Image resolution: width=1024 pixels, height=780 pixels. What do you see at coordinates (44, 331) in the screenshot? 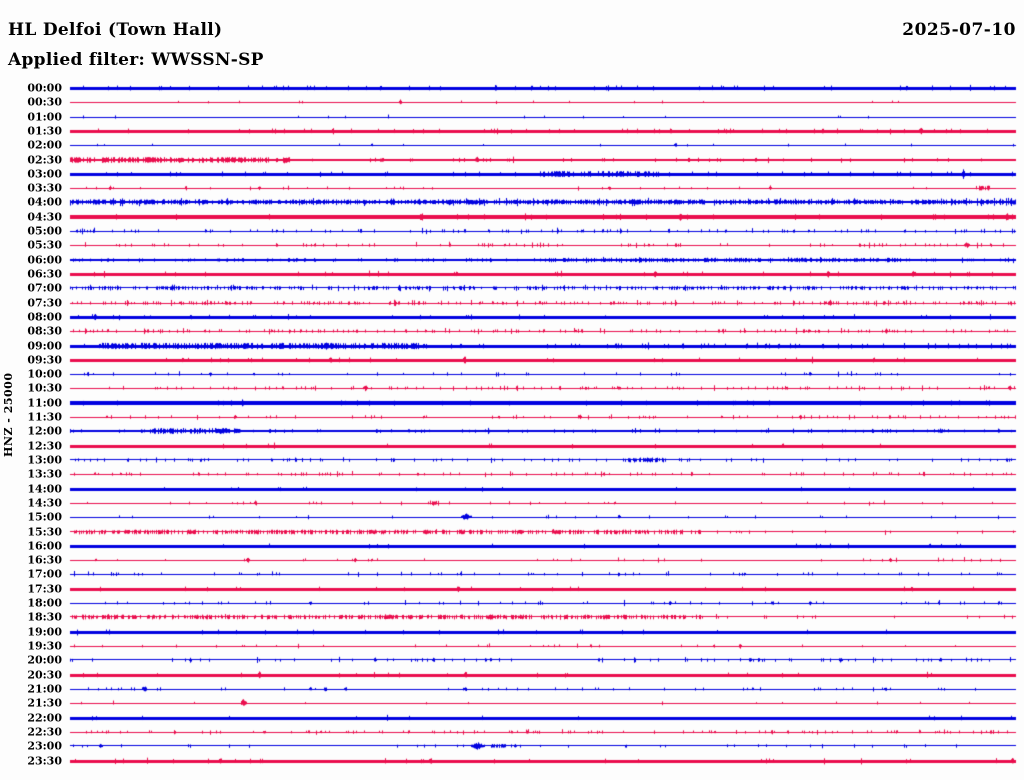
I see `time-label-08:30: 08:30` at bounding box center [44, 331].